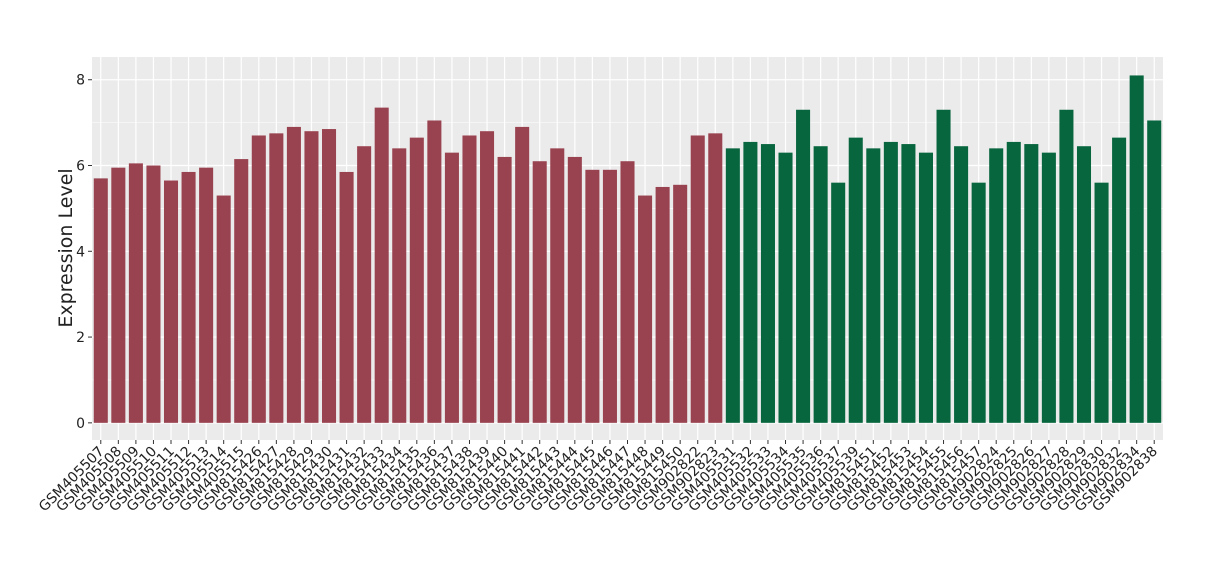  I want to click on y-tick-label: 4, so click(80, 252).